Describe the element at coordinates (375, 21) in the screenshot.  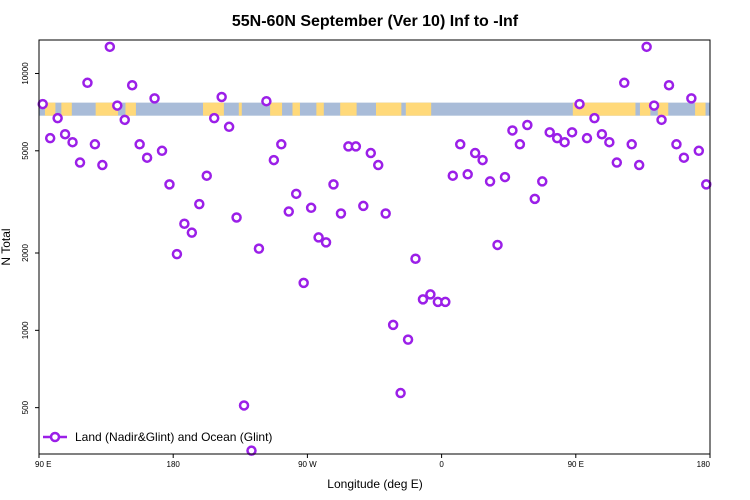
I see `chart-title: 55N-60N September (Ver 10) Inf to -Inf` at that location.